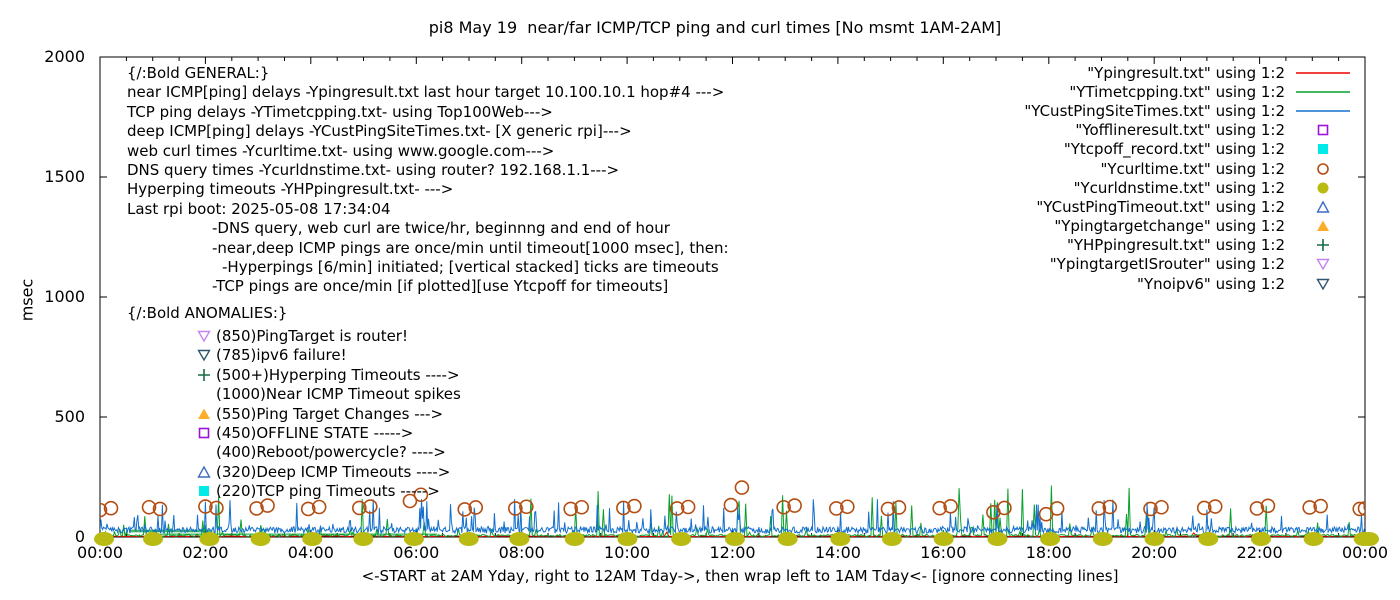 The height and width of the screenshot is (600, 1400). What do you see at coordinates (1177, 91) in the screenshot?
I see `legend-label: "YTimetcpping.txt" using 1:2` at bounding box center [1177, 91].